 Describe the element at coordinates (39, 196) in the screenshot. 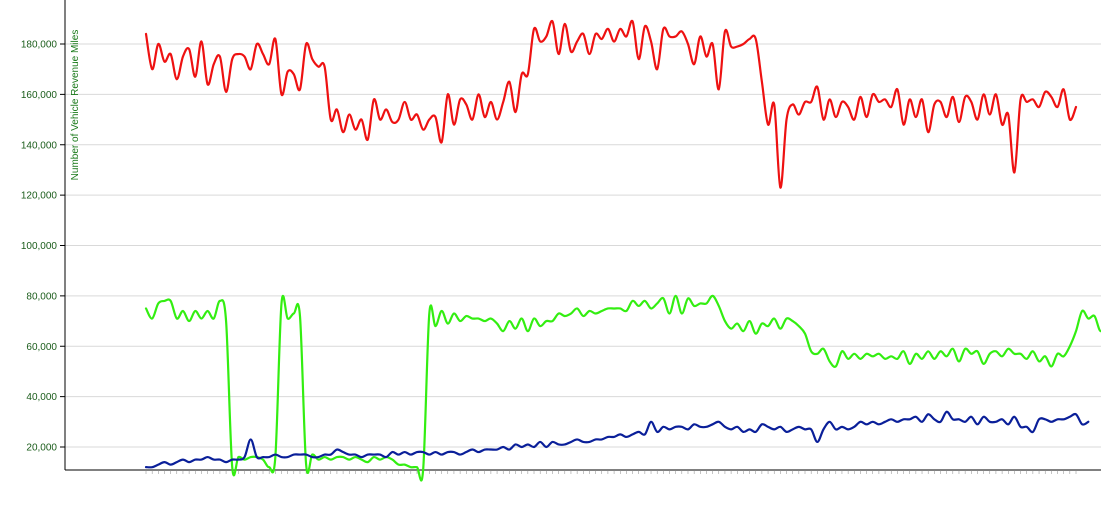

I see `y-tick-label: 120,000` at that location.